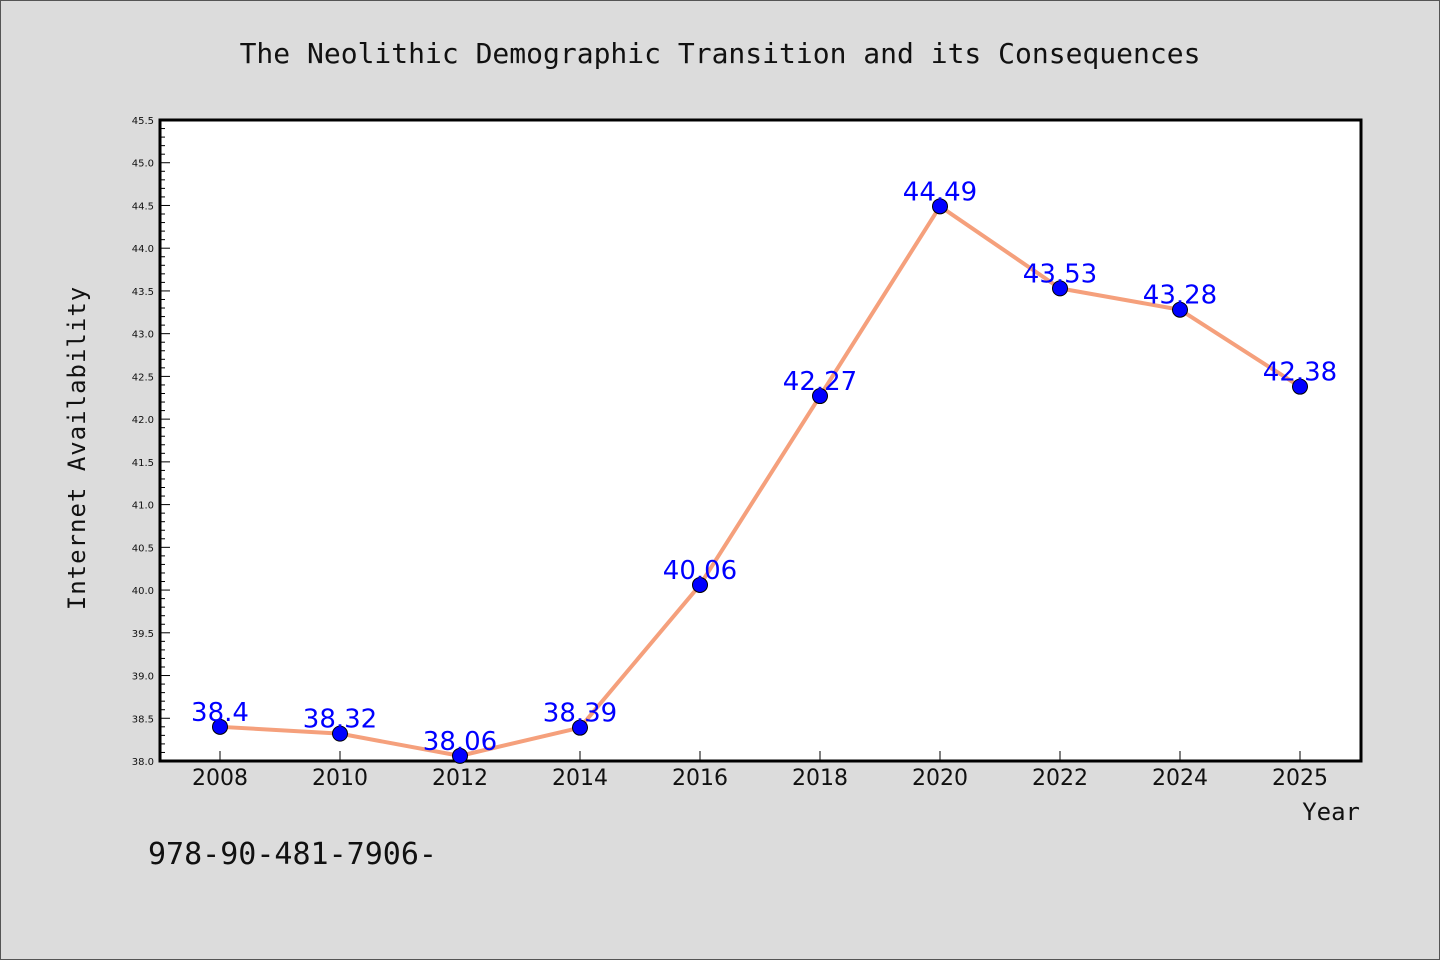  What do you see at coordinates (580, 778) in the screenshot?
I see `x-tick-label: 2014` at bounding box center [580, 778].